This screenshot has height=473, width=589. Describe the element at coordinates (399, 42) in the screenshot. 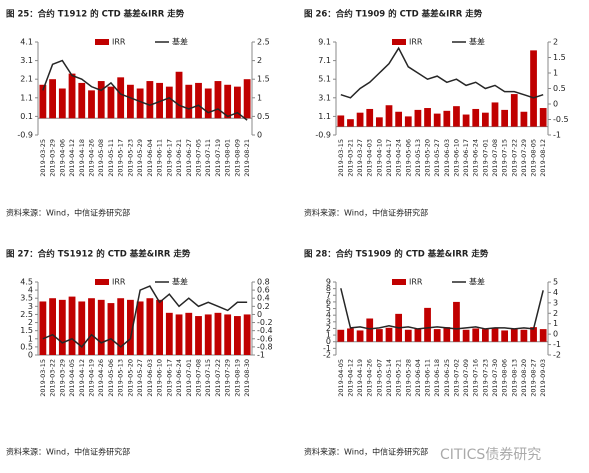

I see `legend-swatch` at that location.